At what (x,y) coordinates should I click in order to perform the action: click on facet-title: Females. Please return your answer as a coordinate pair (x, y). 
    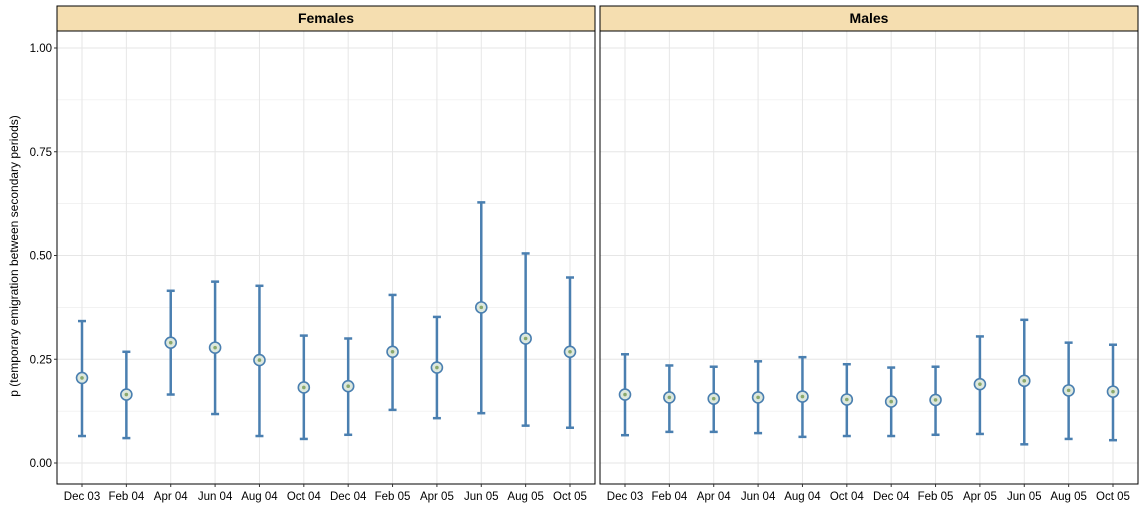
    Looking at the image, I should click on (326, 18).